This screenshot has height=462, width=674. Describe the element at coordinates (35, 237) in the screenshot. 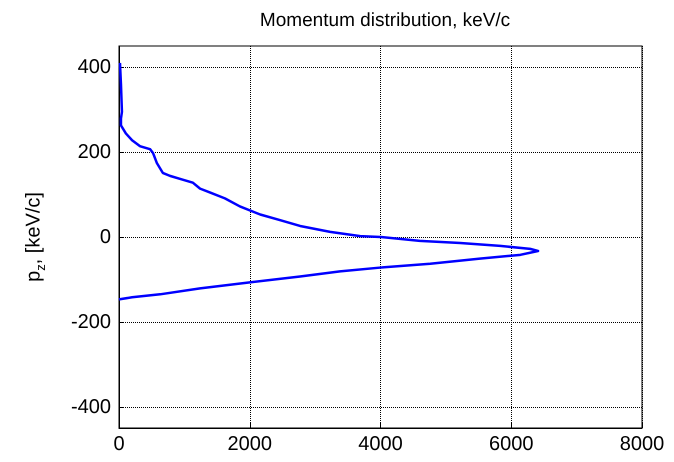

I see `y-axis-title: pz, [keV/c]` at that location.